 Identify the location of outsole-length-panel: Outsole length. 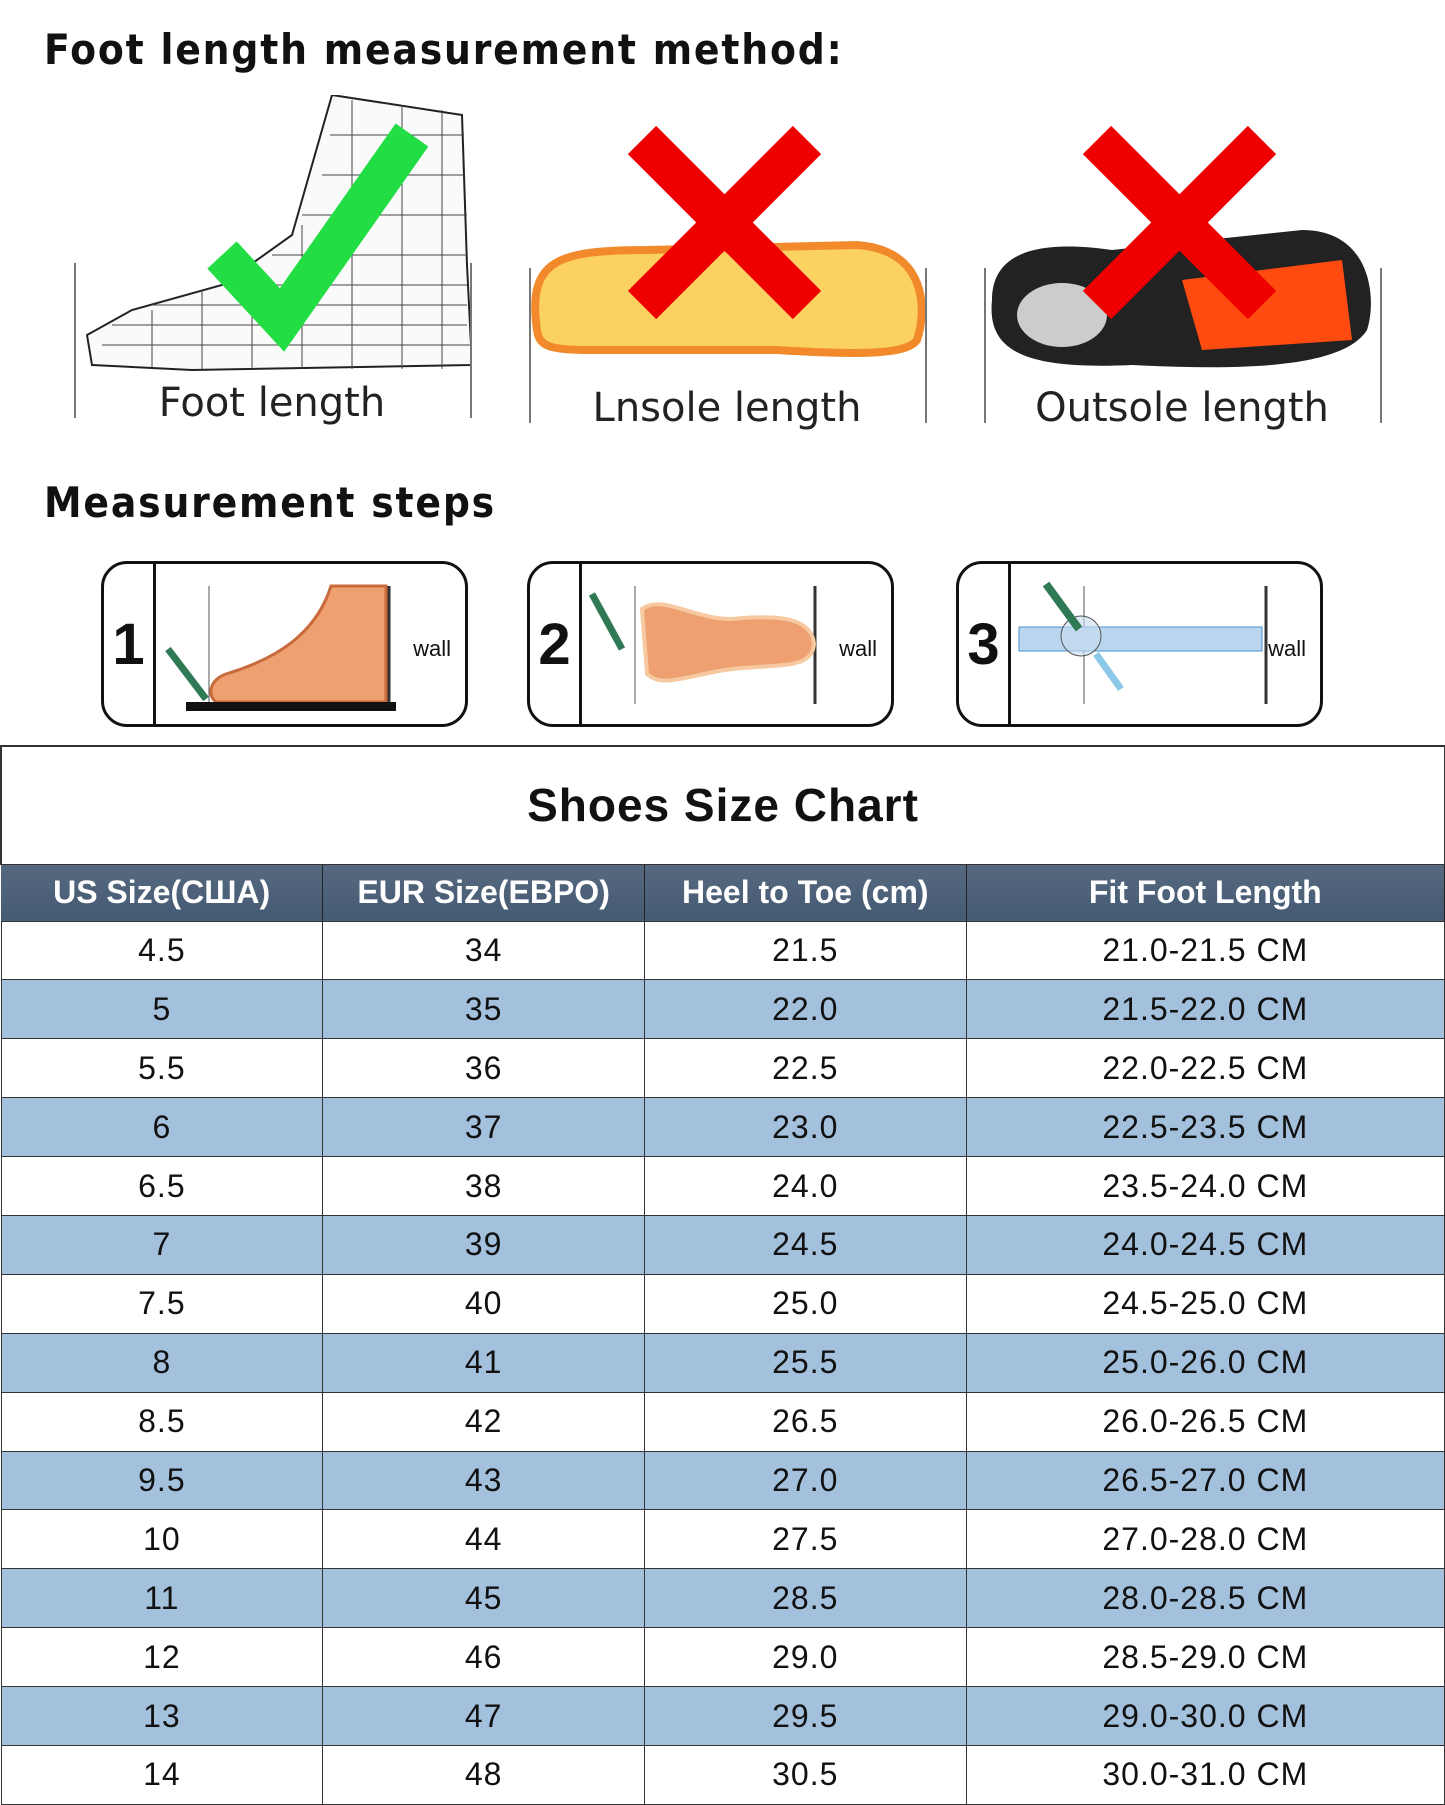
(1182, 265).